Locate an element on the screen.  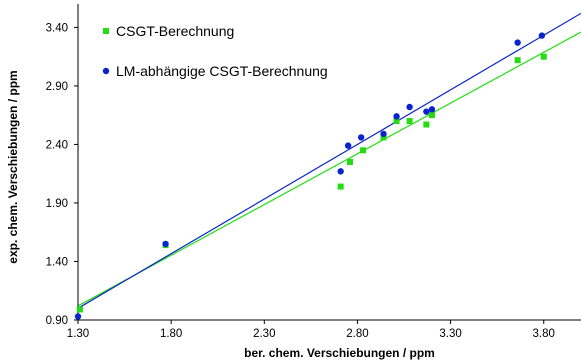
legend-label-lm-csgt: LM-abhängige CSGT-Berechnung is located at coordinates (222, 71).